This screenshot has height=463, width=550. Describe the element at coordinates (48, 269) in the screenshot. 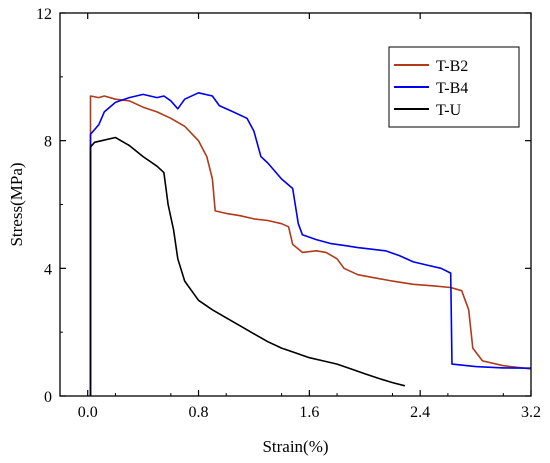

I see `y-tick-label: 4` at that location.